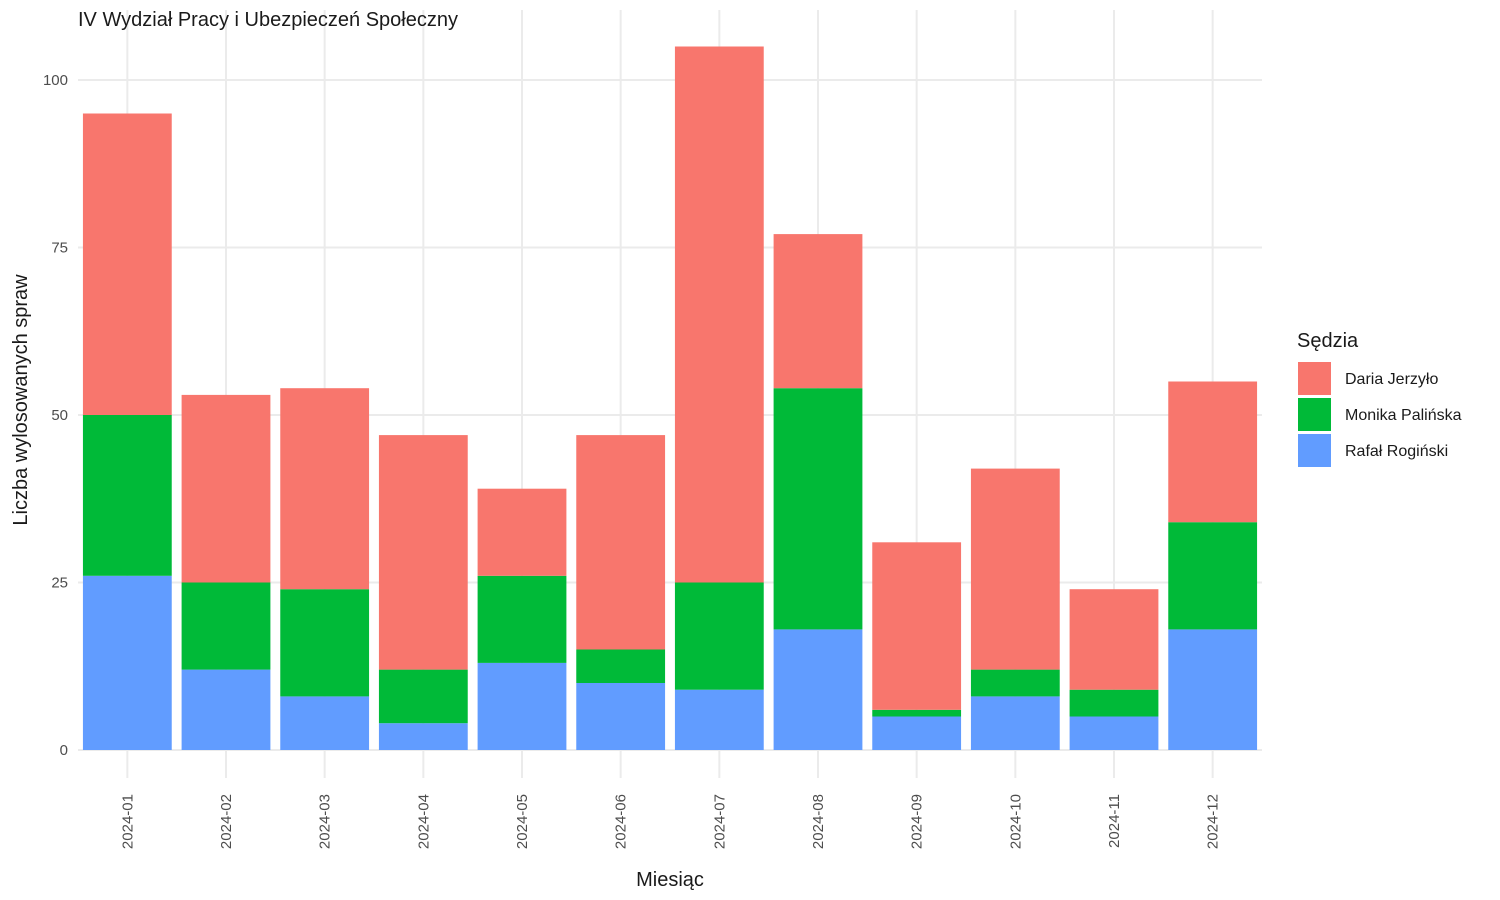  What do you see at coordinates (59, 415) in the screenshot?
I see `y-tick-label: 50` at bounding box center [59, 415].